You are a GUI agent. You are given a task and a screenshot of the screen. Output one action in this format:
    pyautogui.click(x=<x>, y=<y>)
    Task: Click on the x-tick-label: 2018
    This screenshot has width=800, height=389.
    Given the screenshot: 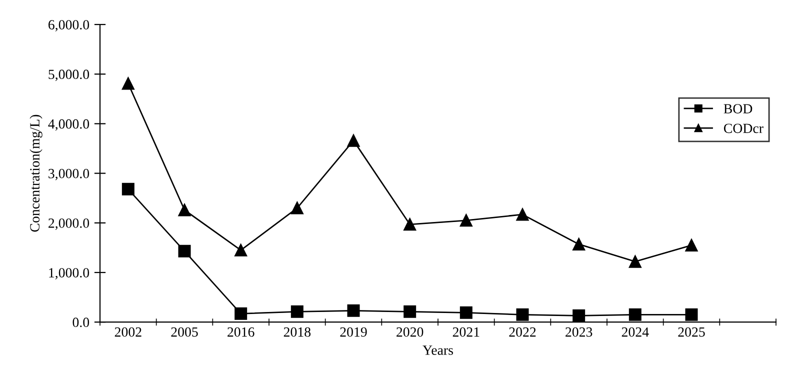 What is the action you would take?
    pyautogui.click(x=297, y=332)
    